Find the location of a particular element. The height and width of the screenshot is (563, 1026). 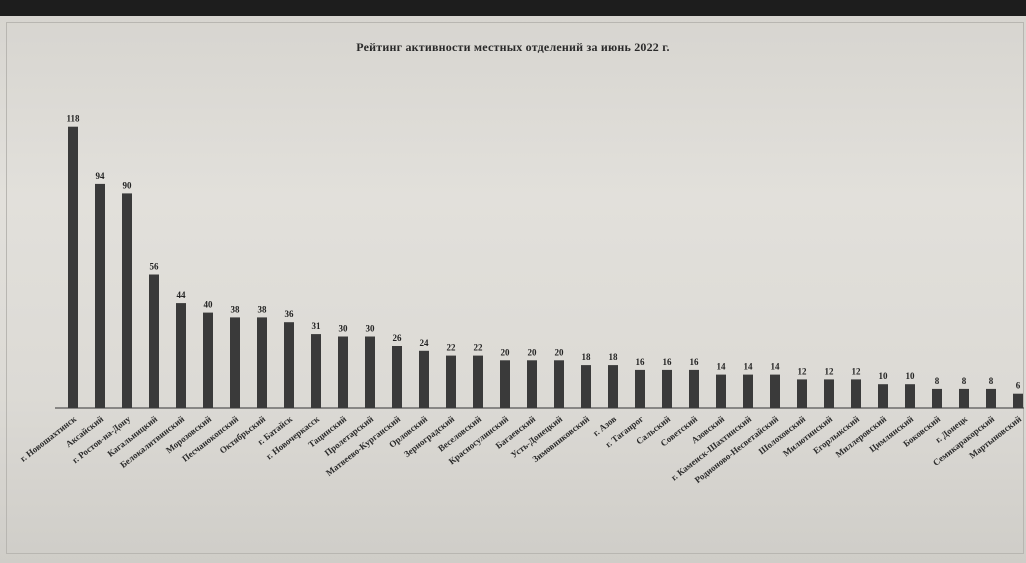

data-label: 6 is located at coordinates (1018, 386).